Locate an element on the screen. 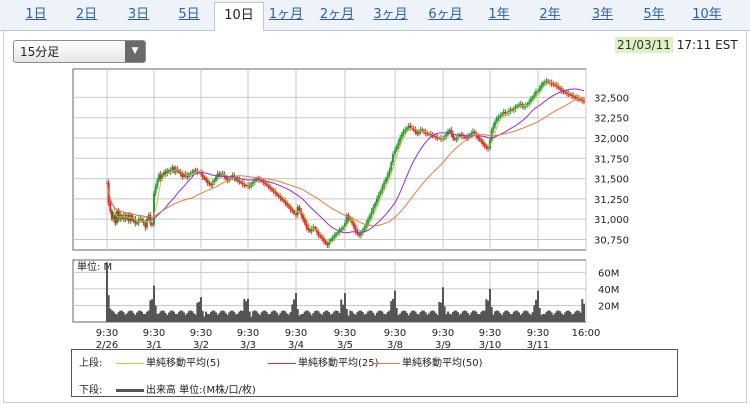 Image resolution: width=750 pixels, height=404 pixels. tab-5: 1ヶ月 is located at coordinates (286, 14).